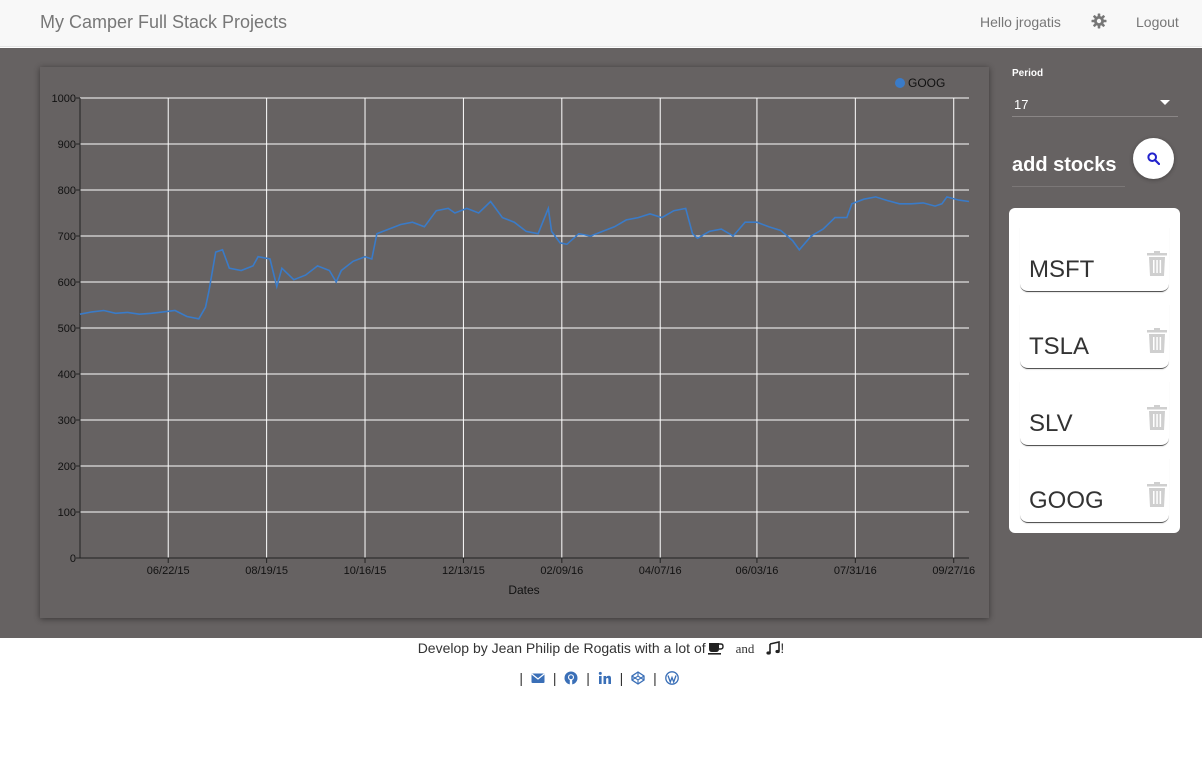 This screenshot has height=774, width=1202. What do you see at coordinates (757, 571) in the screenshot?
I see `x-tick-label: 06/03/16` at bounding box center [757, 571].